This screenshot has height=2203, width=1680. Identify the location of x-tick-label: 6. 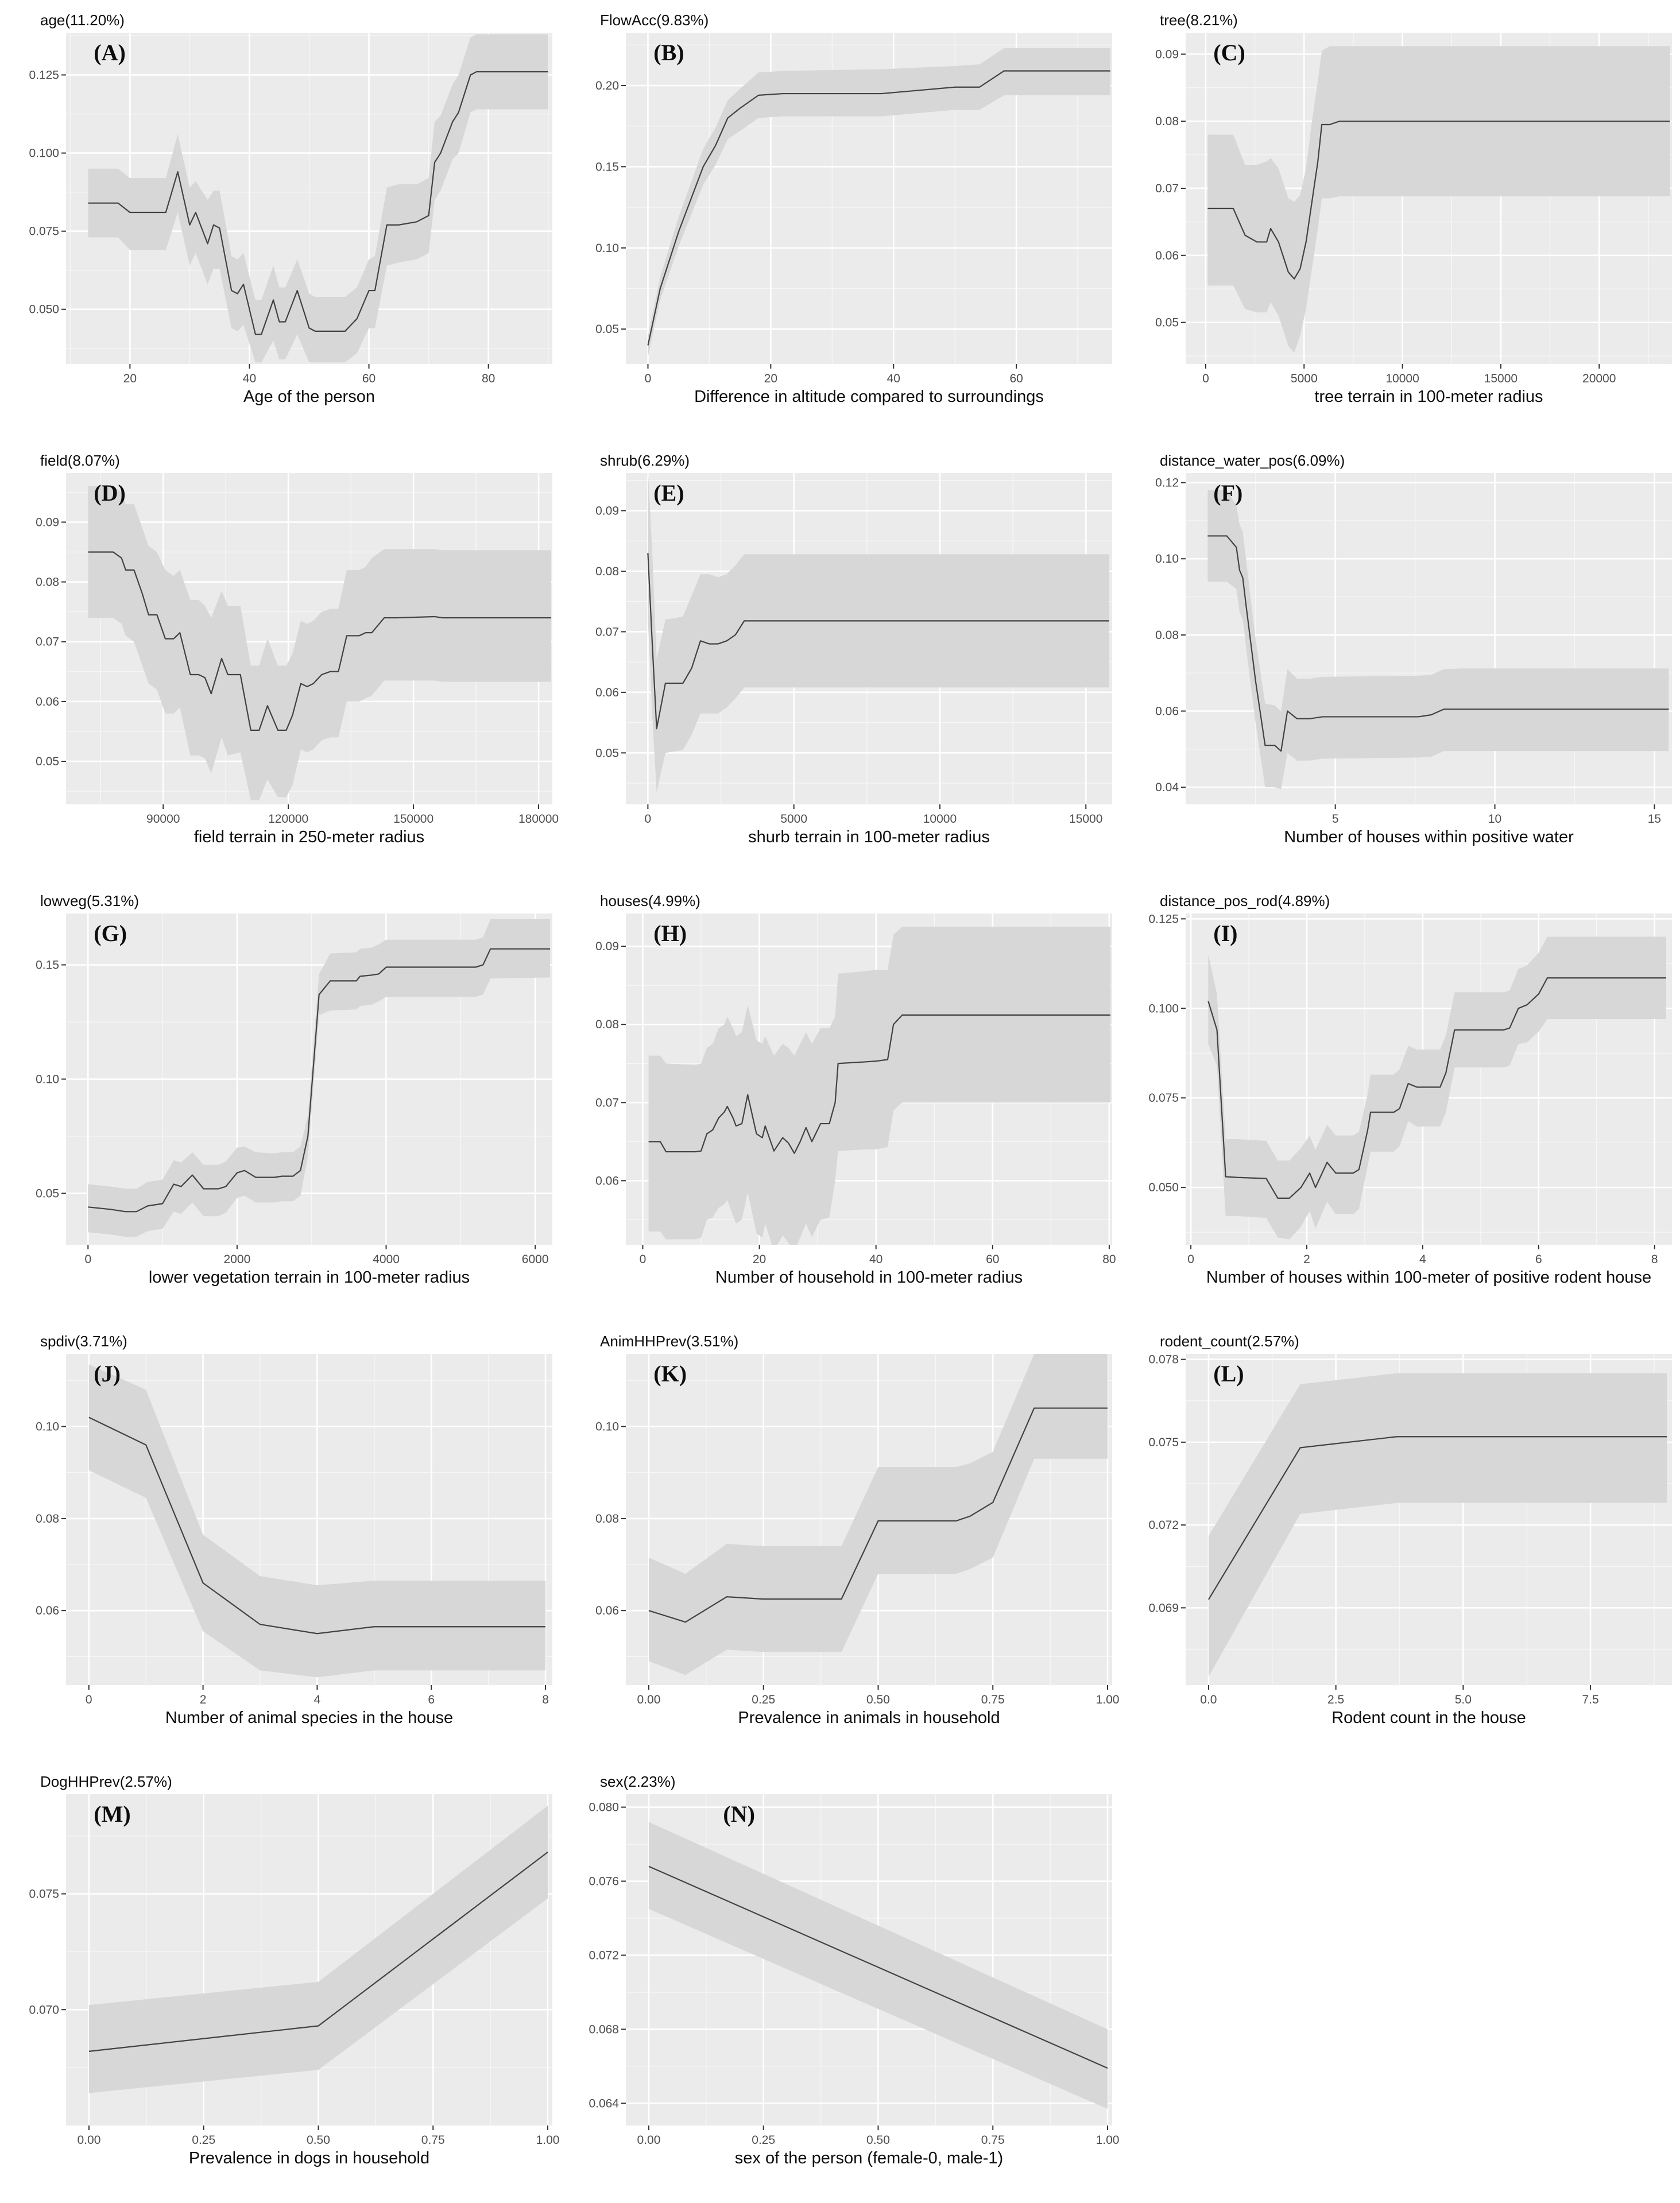
(1538, 1259).